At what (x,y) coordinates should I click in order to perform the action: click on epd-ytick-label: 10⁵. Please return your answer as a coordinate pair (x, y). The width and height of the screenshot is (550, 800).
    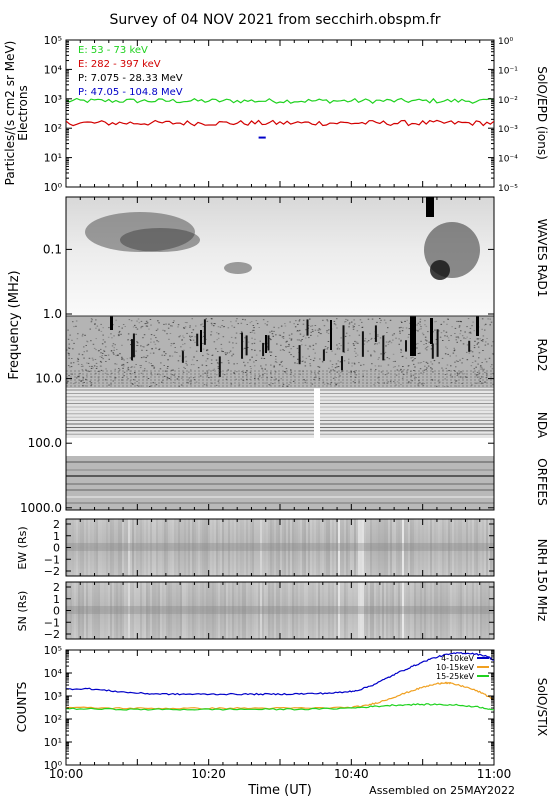
    Looking at the image, I should click on (53, 40).